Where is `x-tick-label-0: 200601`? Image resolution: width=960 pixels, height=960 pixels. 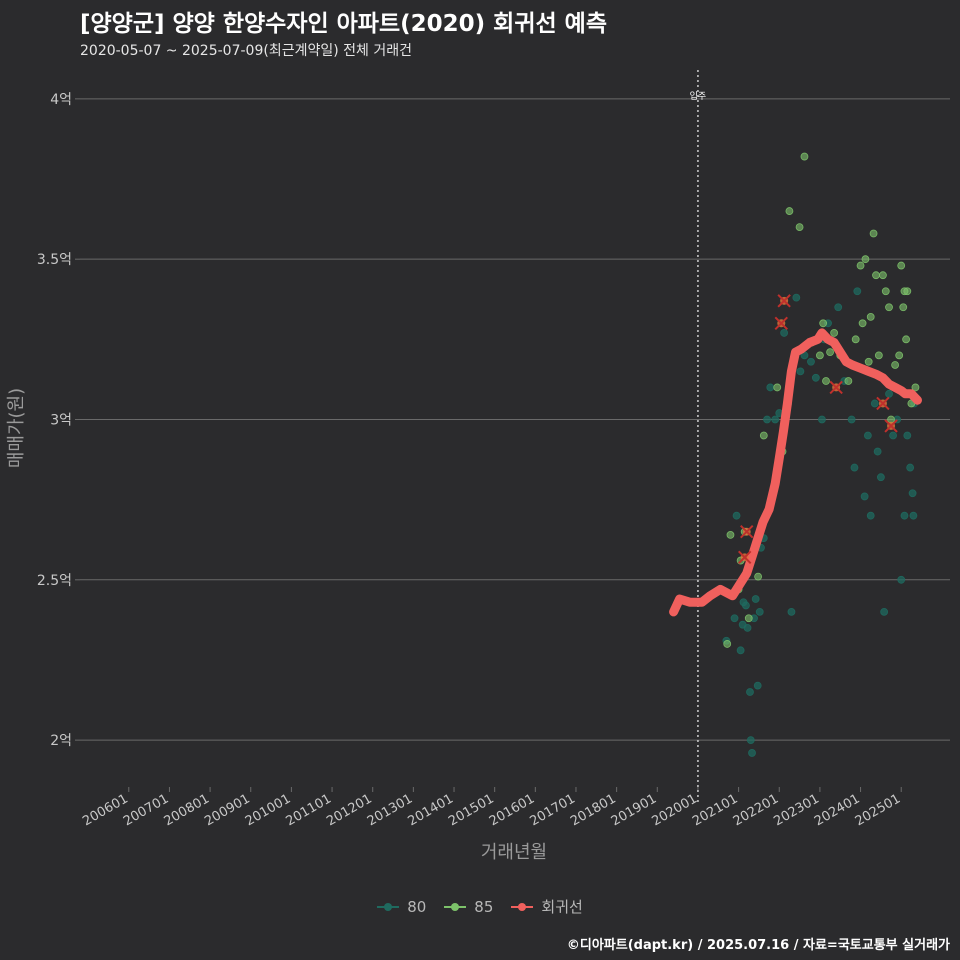 x-tick-label-0: 200601 is located at coordinates (105, 810).